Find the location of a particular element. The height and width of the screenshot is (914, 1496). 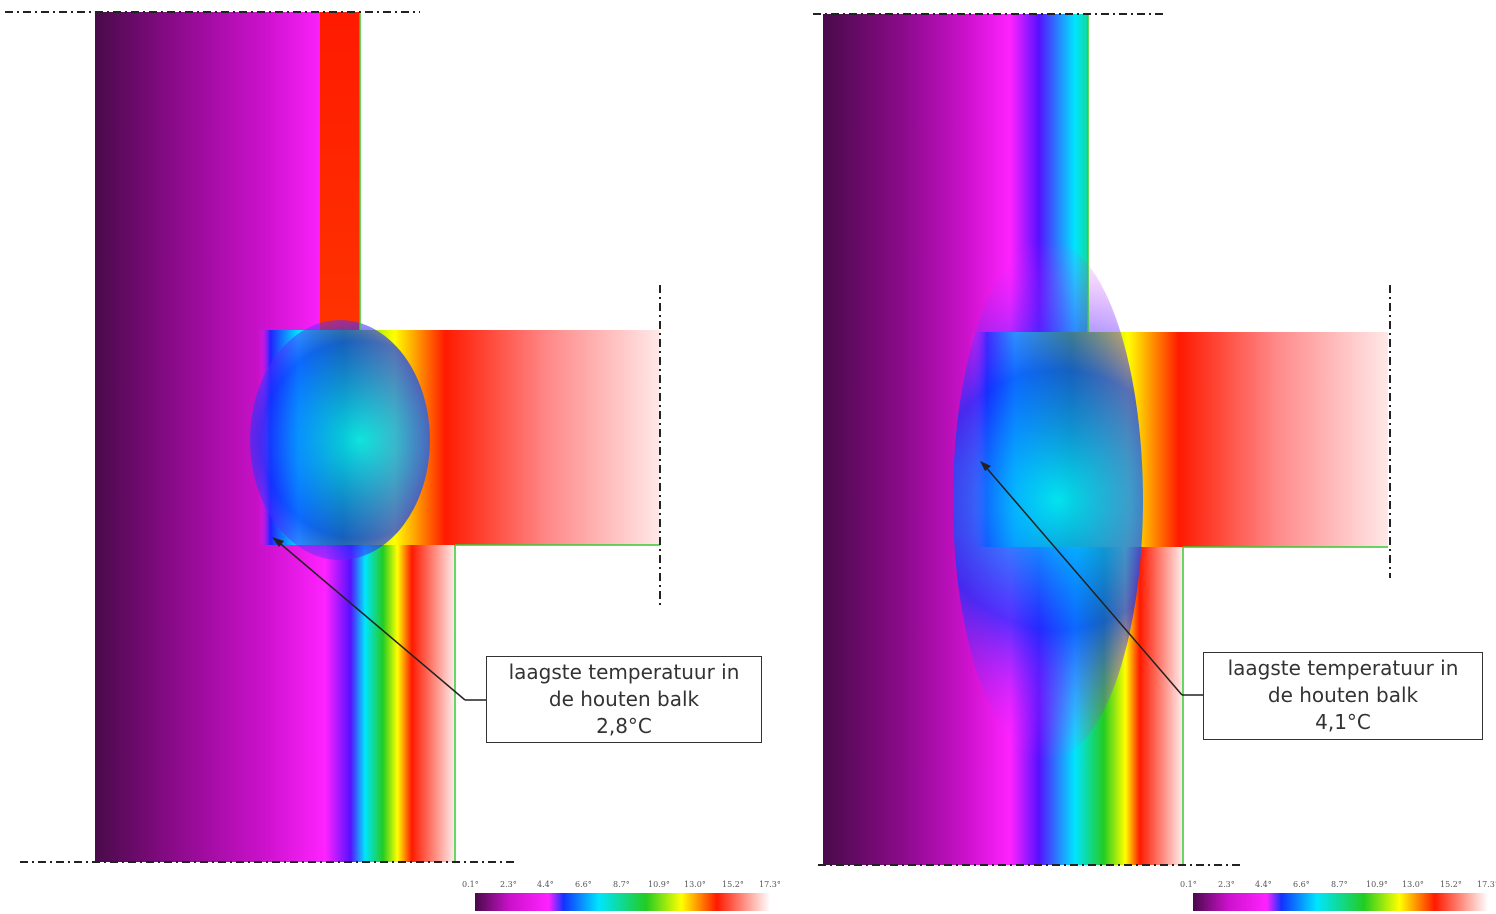

callout-line: 4,1°C is located at coordinates (1343, 722).